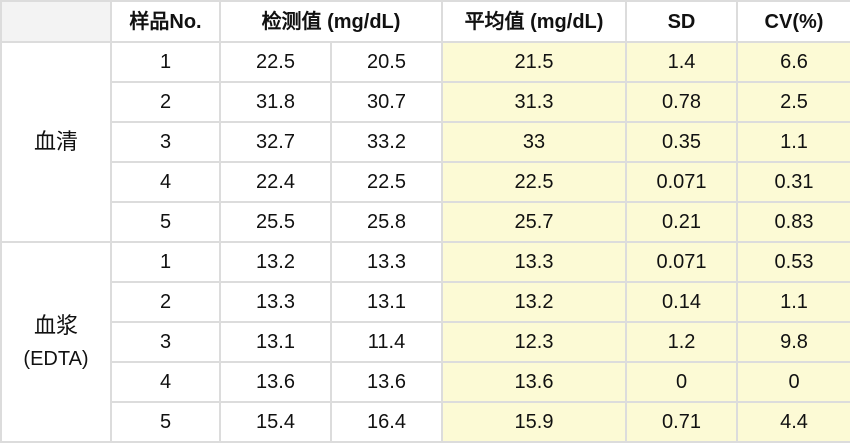 The image size is (850, 443). What do you see at coordinates (534, 382) in the screenshot?
I see `cell-mean: 13.6` at bounding box center [534, 382].